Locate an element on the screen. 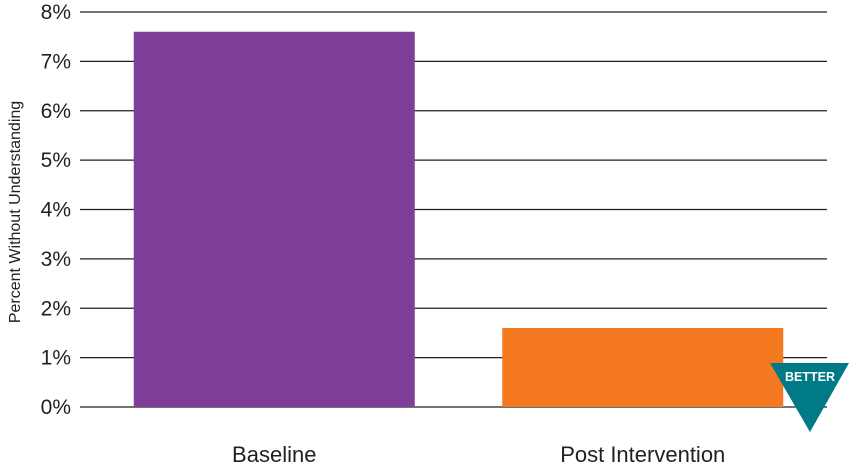 The width and height of the screenshot is (849, 466). y-tick-label: 2% is located at coordinates (56, 308).